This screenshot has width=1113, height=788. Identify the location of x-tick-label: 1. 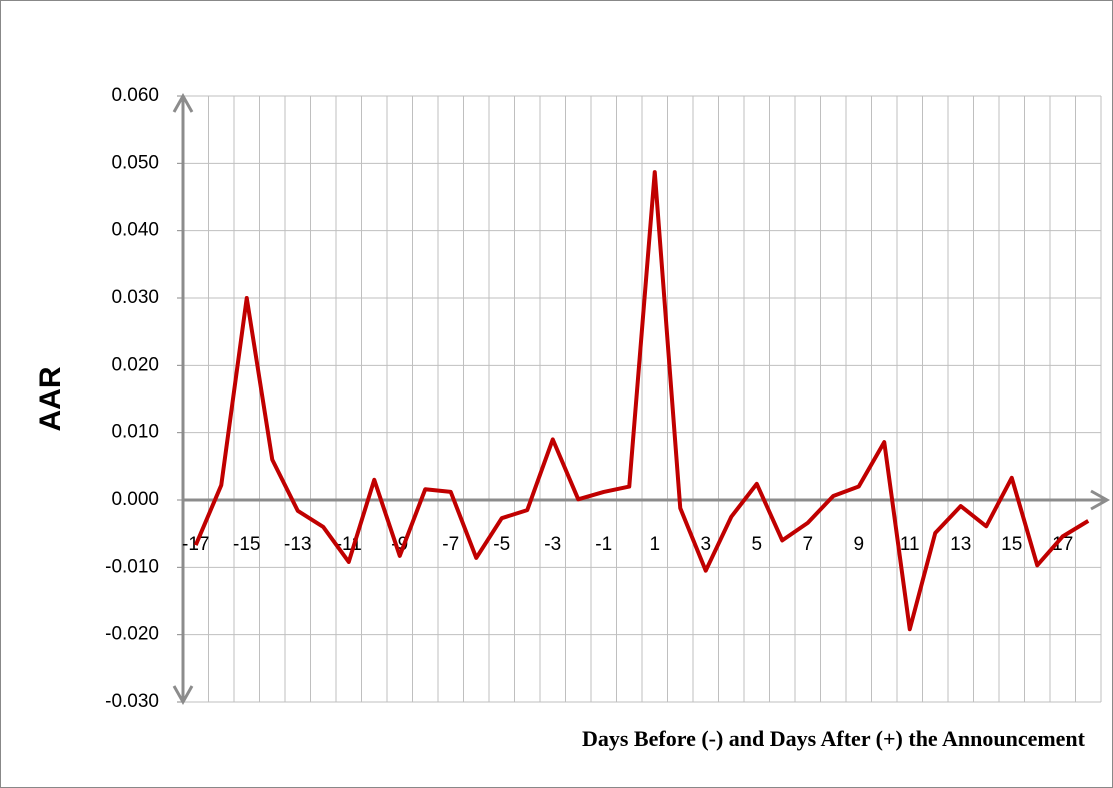
(654, 544).